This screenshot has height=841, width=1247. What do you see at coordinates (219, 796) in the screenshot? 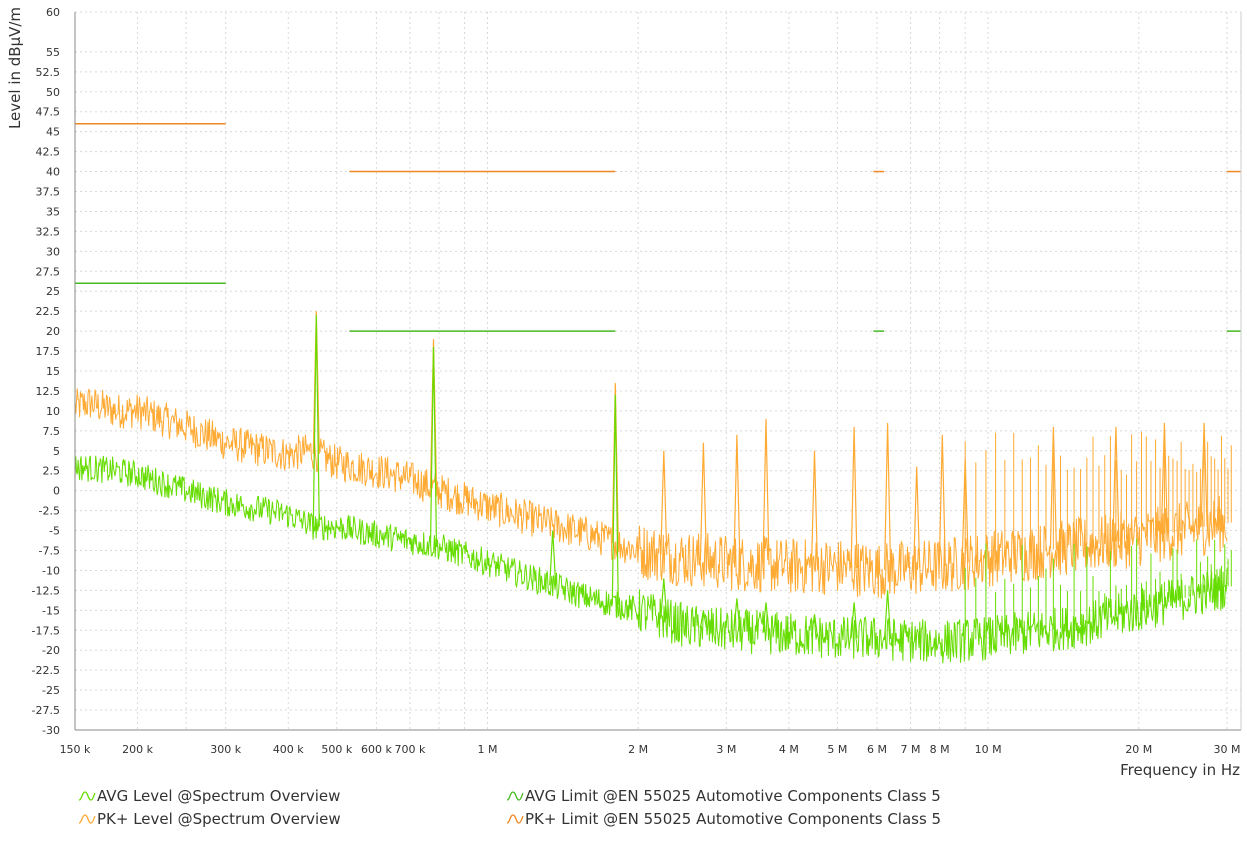
I see `legend-label: AVG Level @Spectrum Overview` at bounding box center [219, 796].